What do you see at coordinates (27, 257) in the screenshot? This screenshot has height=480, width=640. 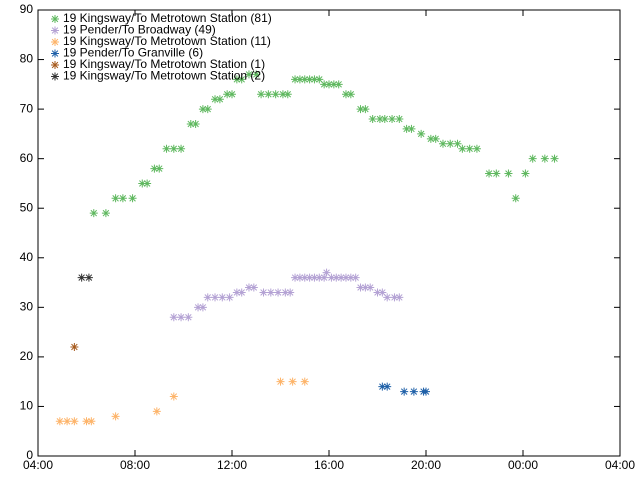 I see `y-tick-label: 40` at bounding box center [27, 257].